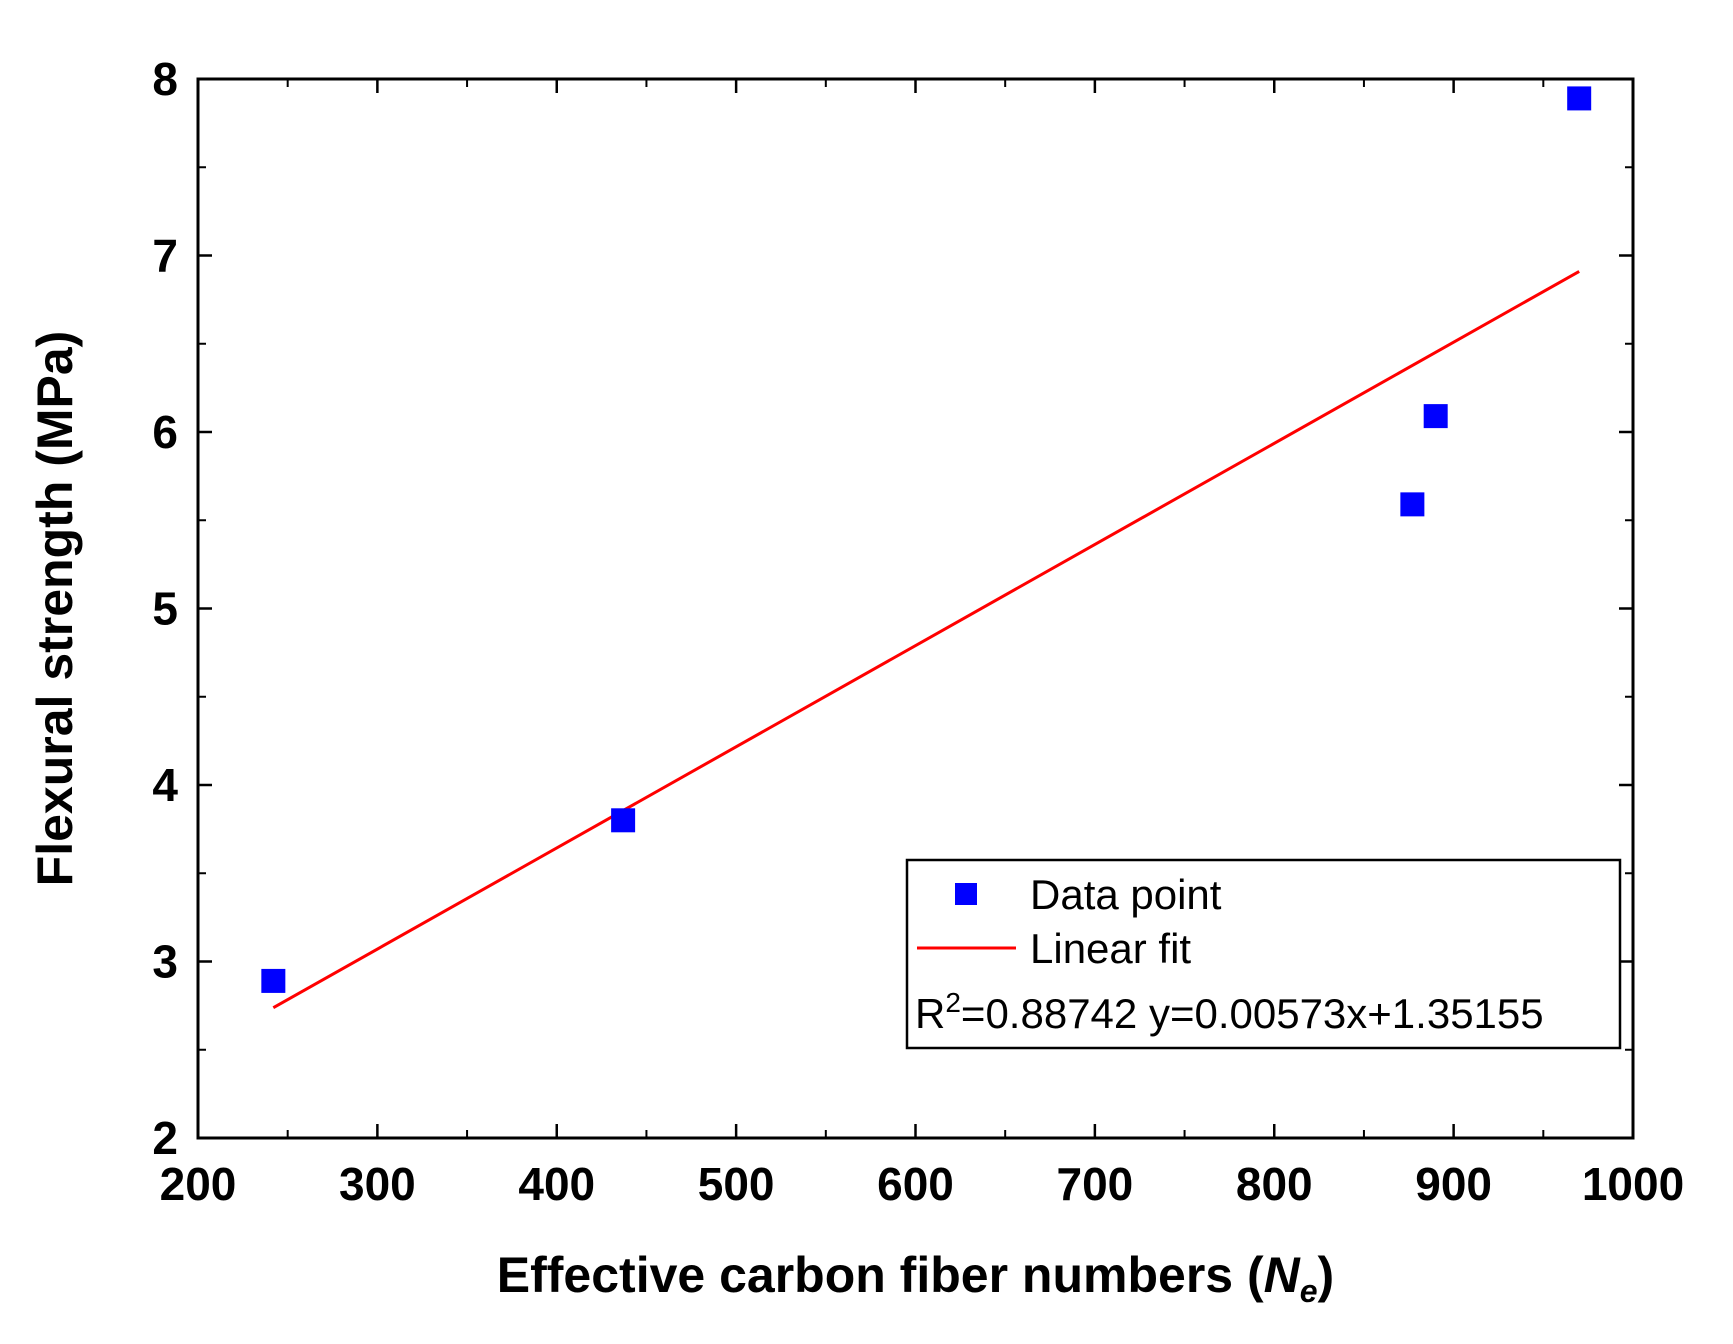 This screenshot has height=1344, width=1733. What do you see at coordinates (198, 1184) in the screenshot?
I see `x-tick-label: 200` at bounding box center [198, 1184].